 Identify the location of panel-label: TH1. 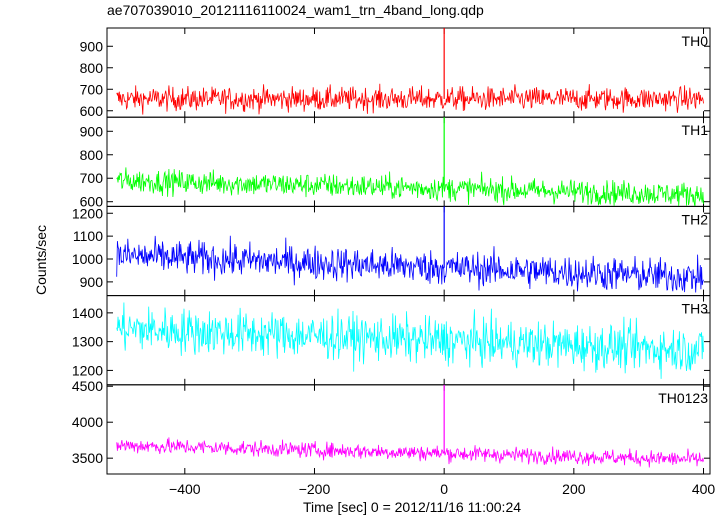
(695, 130).